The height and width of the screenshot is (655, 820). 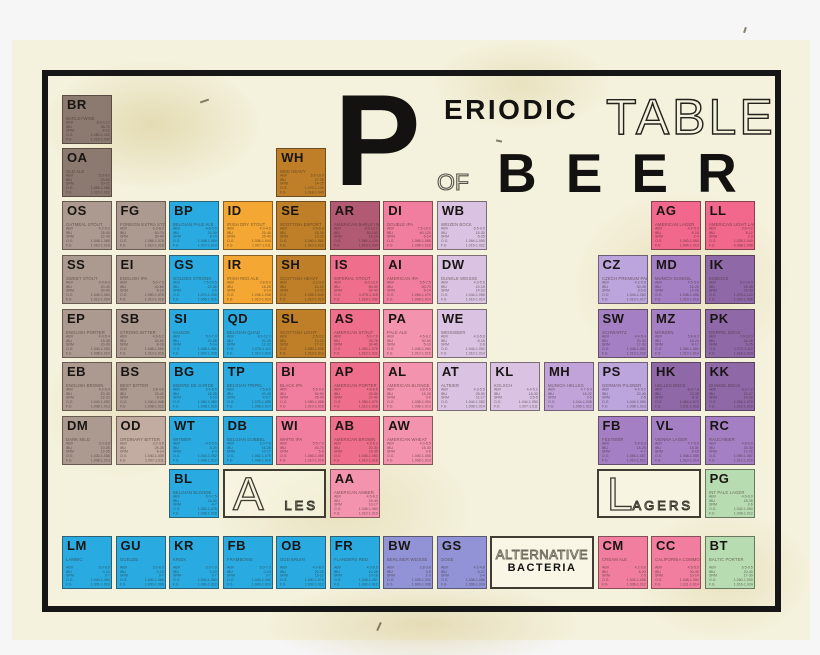 I want to click on cell-style-name: OATMEAL STOUT, so click(x=84, y=224).